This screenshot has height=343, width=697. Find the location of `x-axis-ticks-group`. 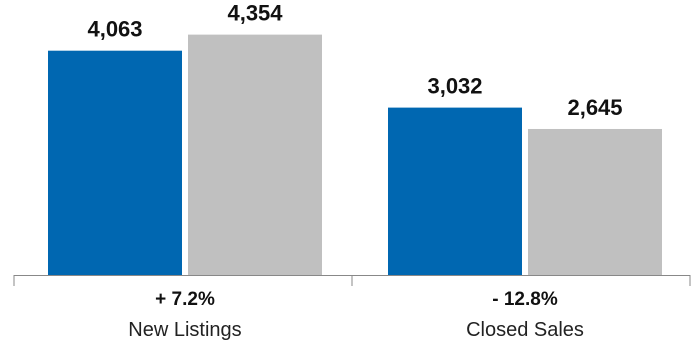

x-axis-ticks-group is located at coordinates (352, 280).